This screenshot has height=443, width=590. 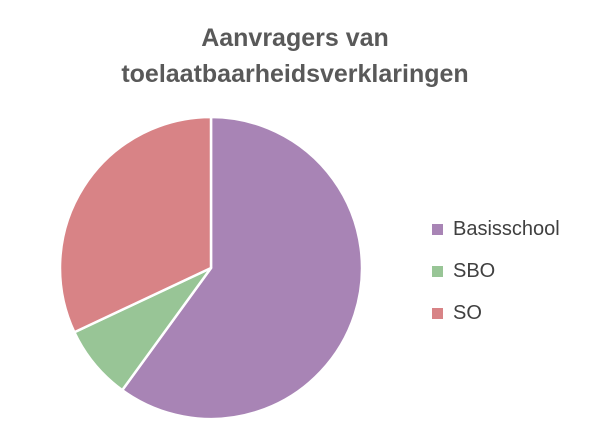 I want to click on chart-legend: Basisschool SBO SO, so click(x=496, y=271).